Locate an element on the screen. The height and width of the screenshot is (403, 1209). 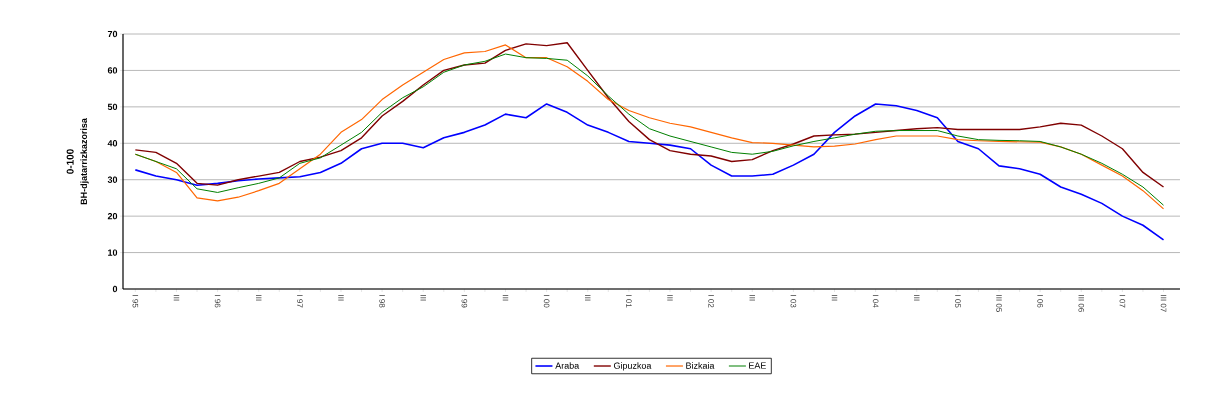
legend-label: Gipuzkoa is located at coordinates (632, 366).